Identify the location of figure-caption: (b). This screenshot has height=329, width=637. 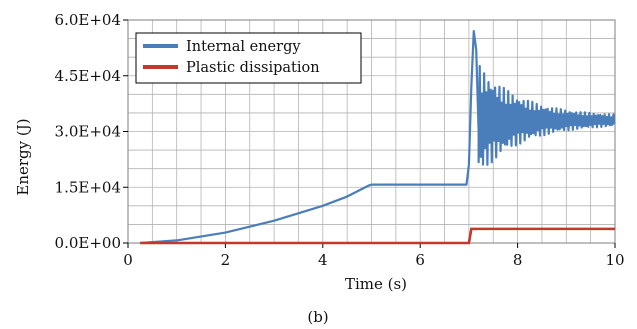
(317, 317).